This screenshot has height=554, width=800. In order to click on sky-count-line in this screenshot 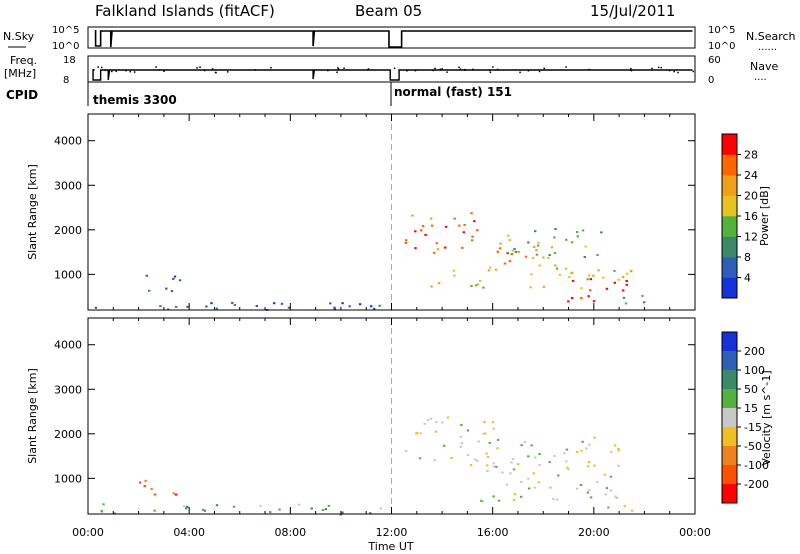, I will do `click(393, 39)`.